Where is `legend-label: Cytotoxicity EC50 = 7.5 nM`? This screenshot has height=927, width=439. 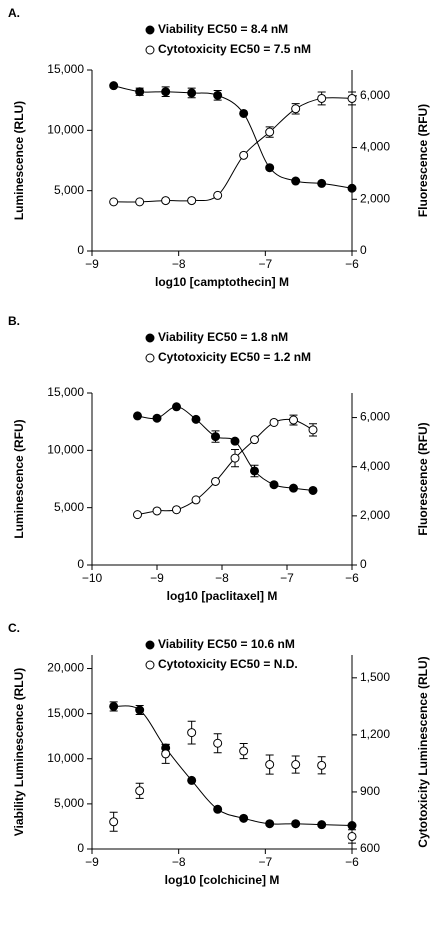 legend-label: Cytotoxicity EC50 = 7.5 nM is located at coordinates (234, 49).